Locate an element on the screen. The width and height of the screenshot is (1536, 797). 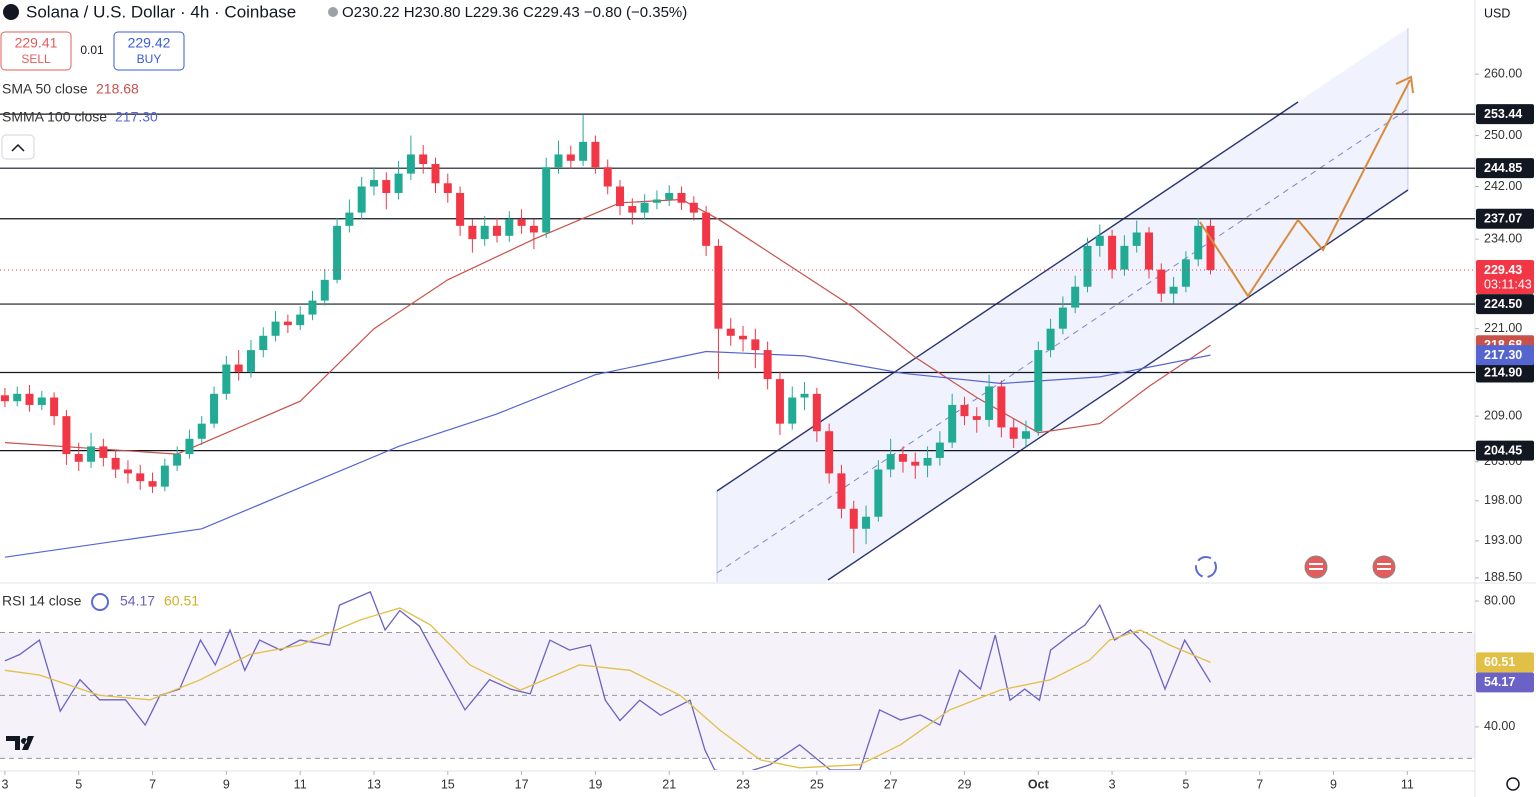
level-label: 244.85 is located at coordinates (1503, 168).